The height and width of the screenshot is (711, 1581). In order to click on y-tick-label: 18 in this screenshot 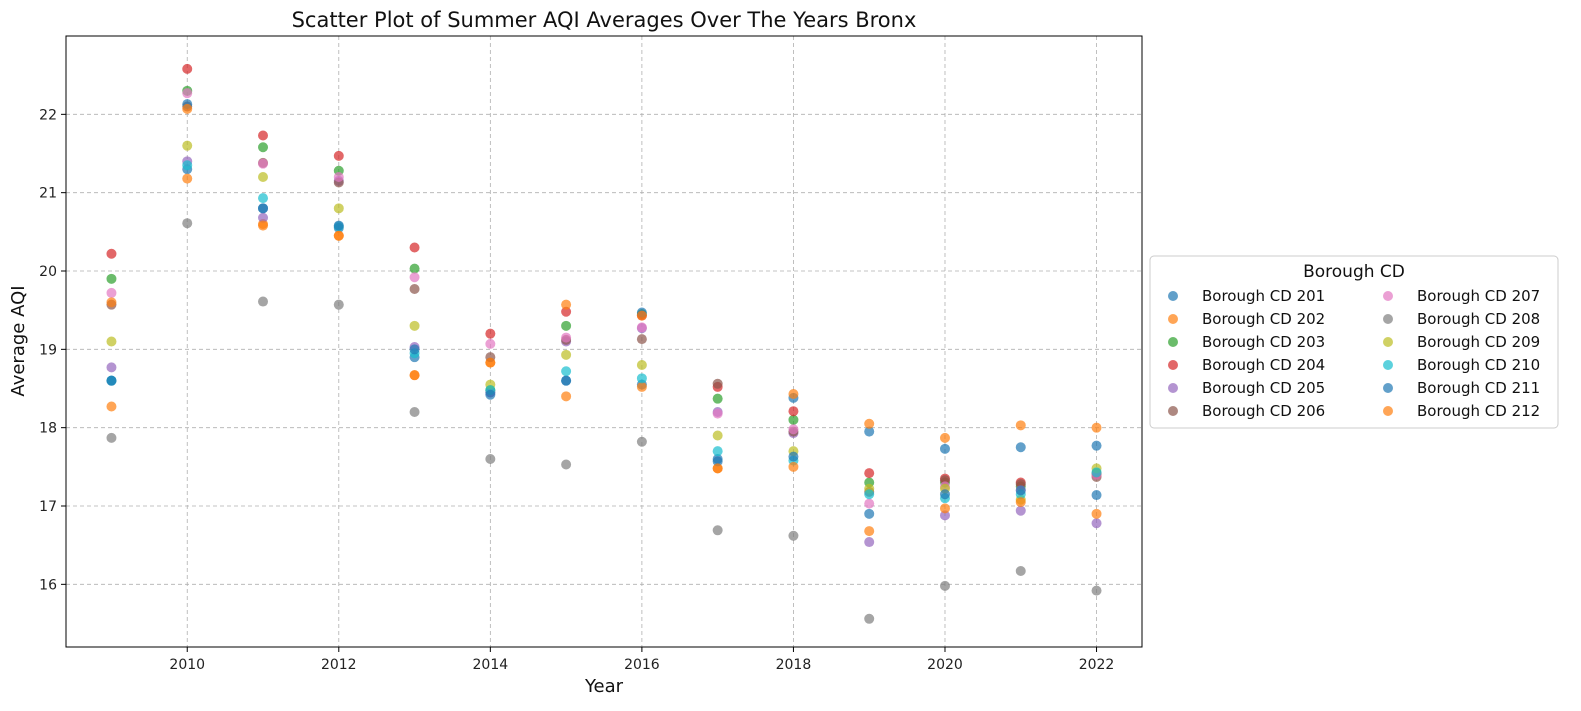, I will do `click(48, 429)`.